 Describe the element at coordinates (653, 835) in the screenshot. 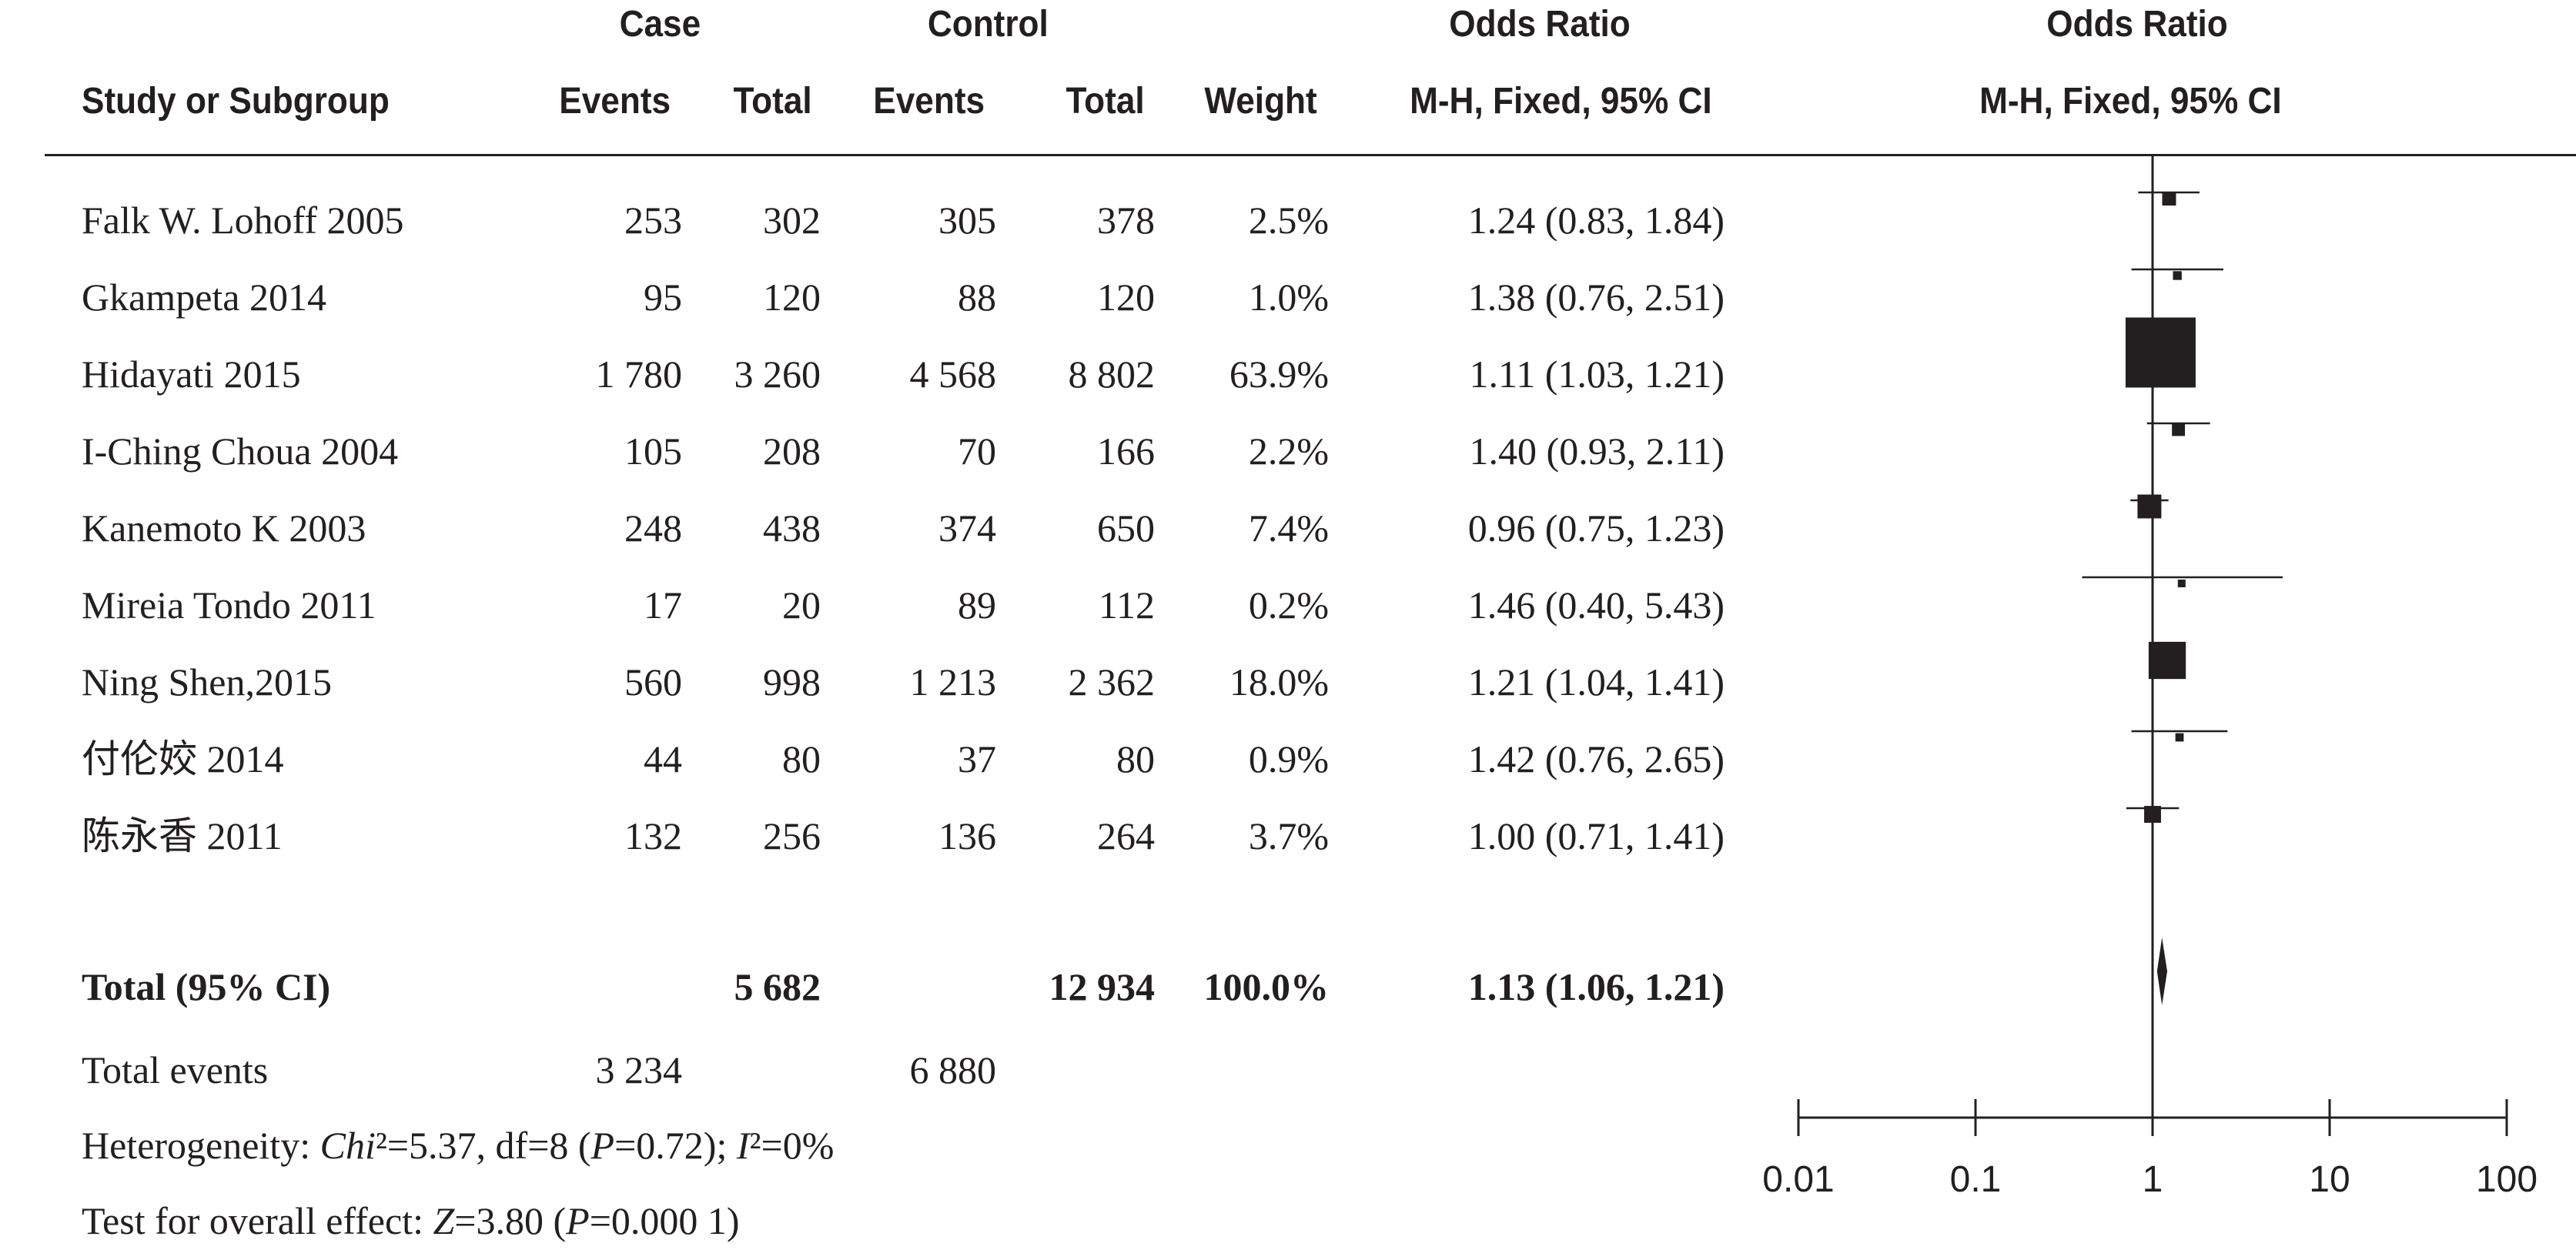

I see `case-events: 132` at that location.